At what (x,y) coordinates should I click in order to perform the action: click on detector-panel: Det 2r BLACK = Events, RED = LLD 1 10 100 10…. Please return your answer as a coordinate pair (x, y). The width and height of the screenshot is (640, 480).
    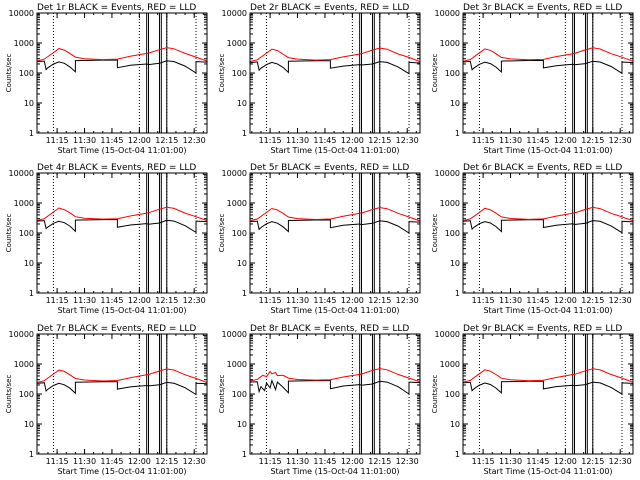
    Looking at the image, I should click on (319, 79).